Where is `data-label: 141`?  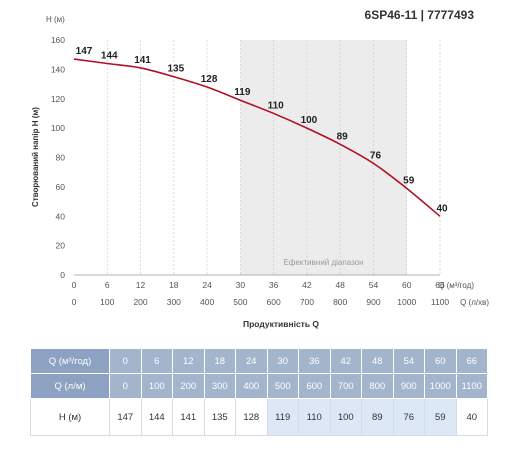
data-label: 141 is located at coordinates (142, 60).